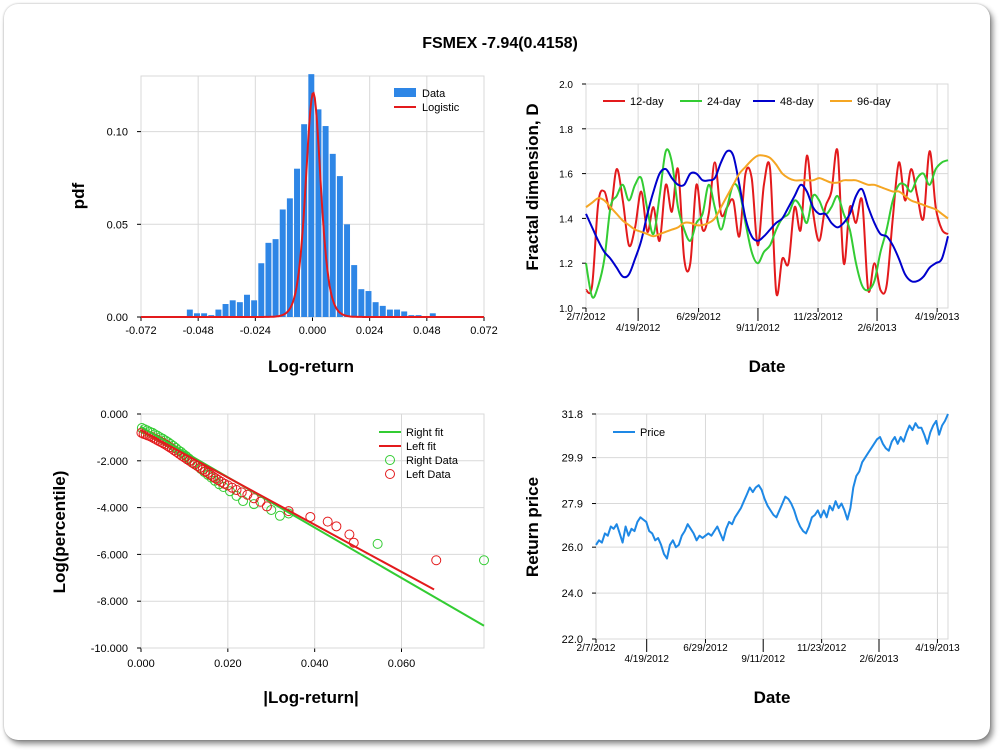  What do you see at coordinates (877, 328) in the screenshot?
I see `fractal-x-tick-label: 2/6/2013` at bounding box center [877, 328].